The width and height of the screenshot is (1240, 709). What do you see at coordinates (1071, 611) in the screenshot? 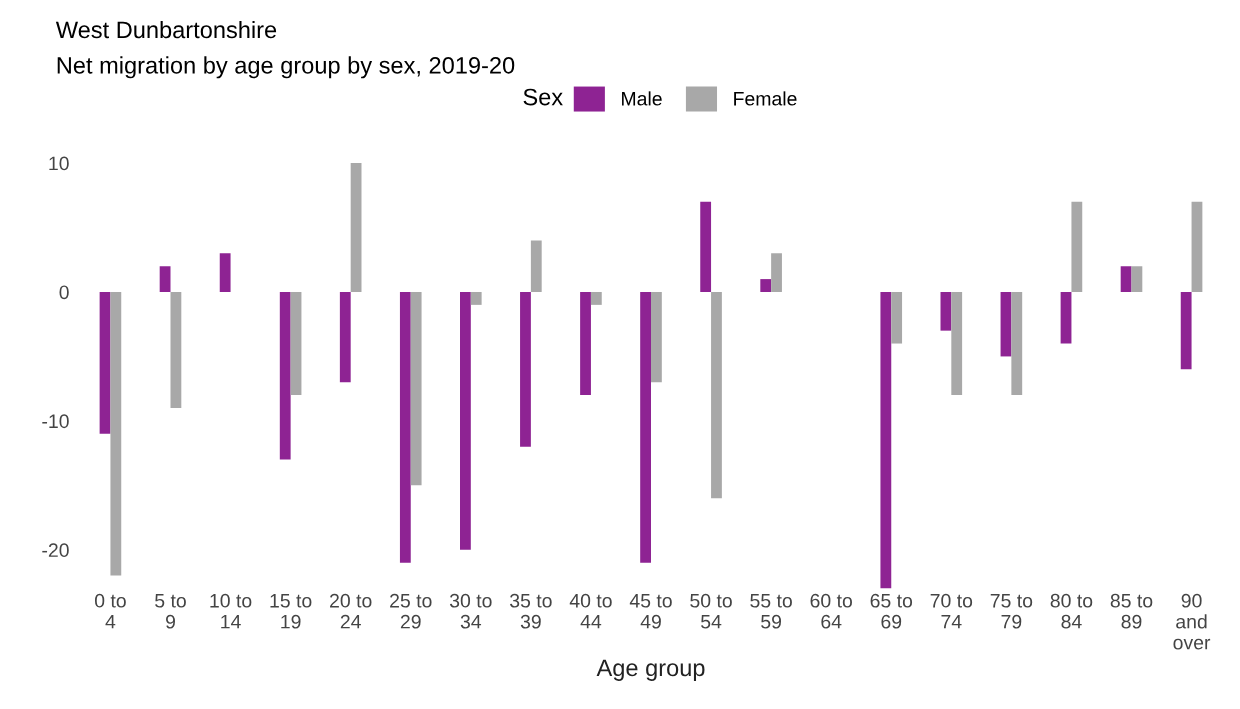
I see `x-tick-label: 80 to 84` at bounding box center [1071, 611].